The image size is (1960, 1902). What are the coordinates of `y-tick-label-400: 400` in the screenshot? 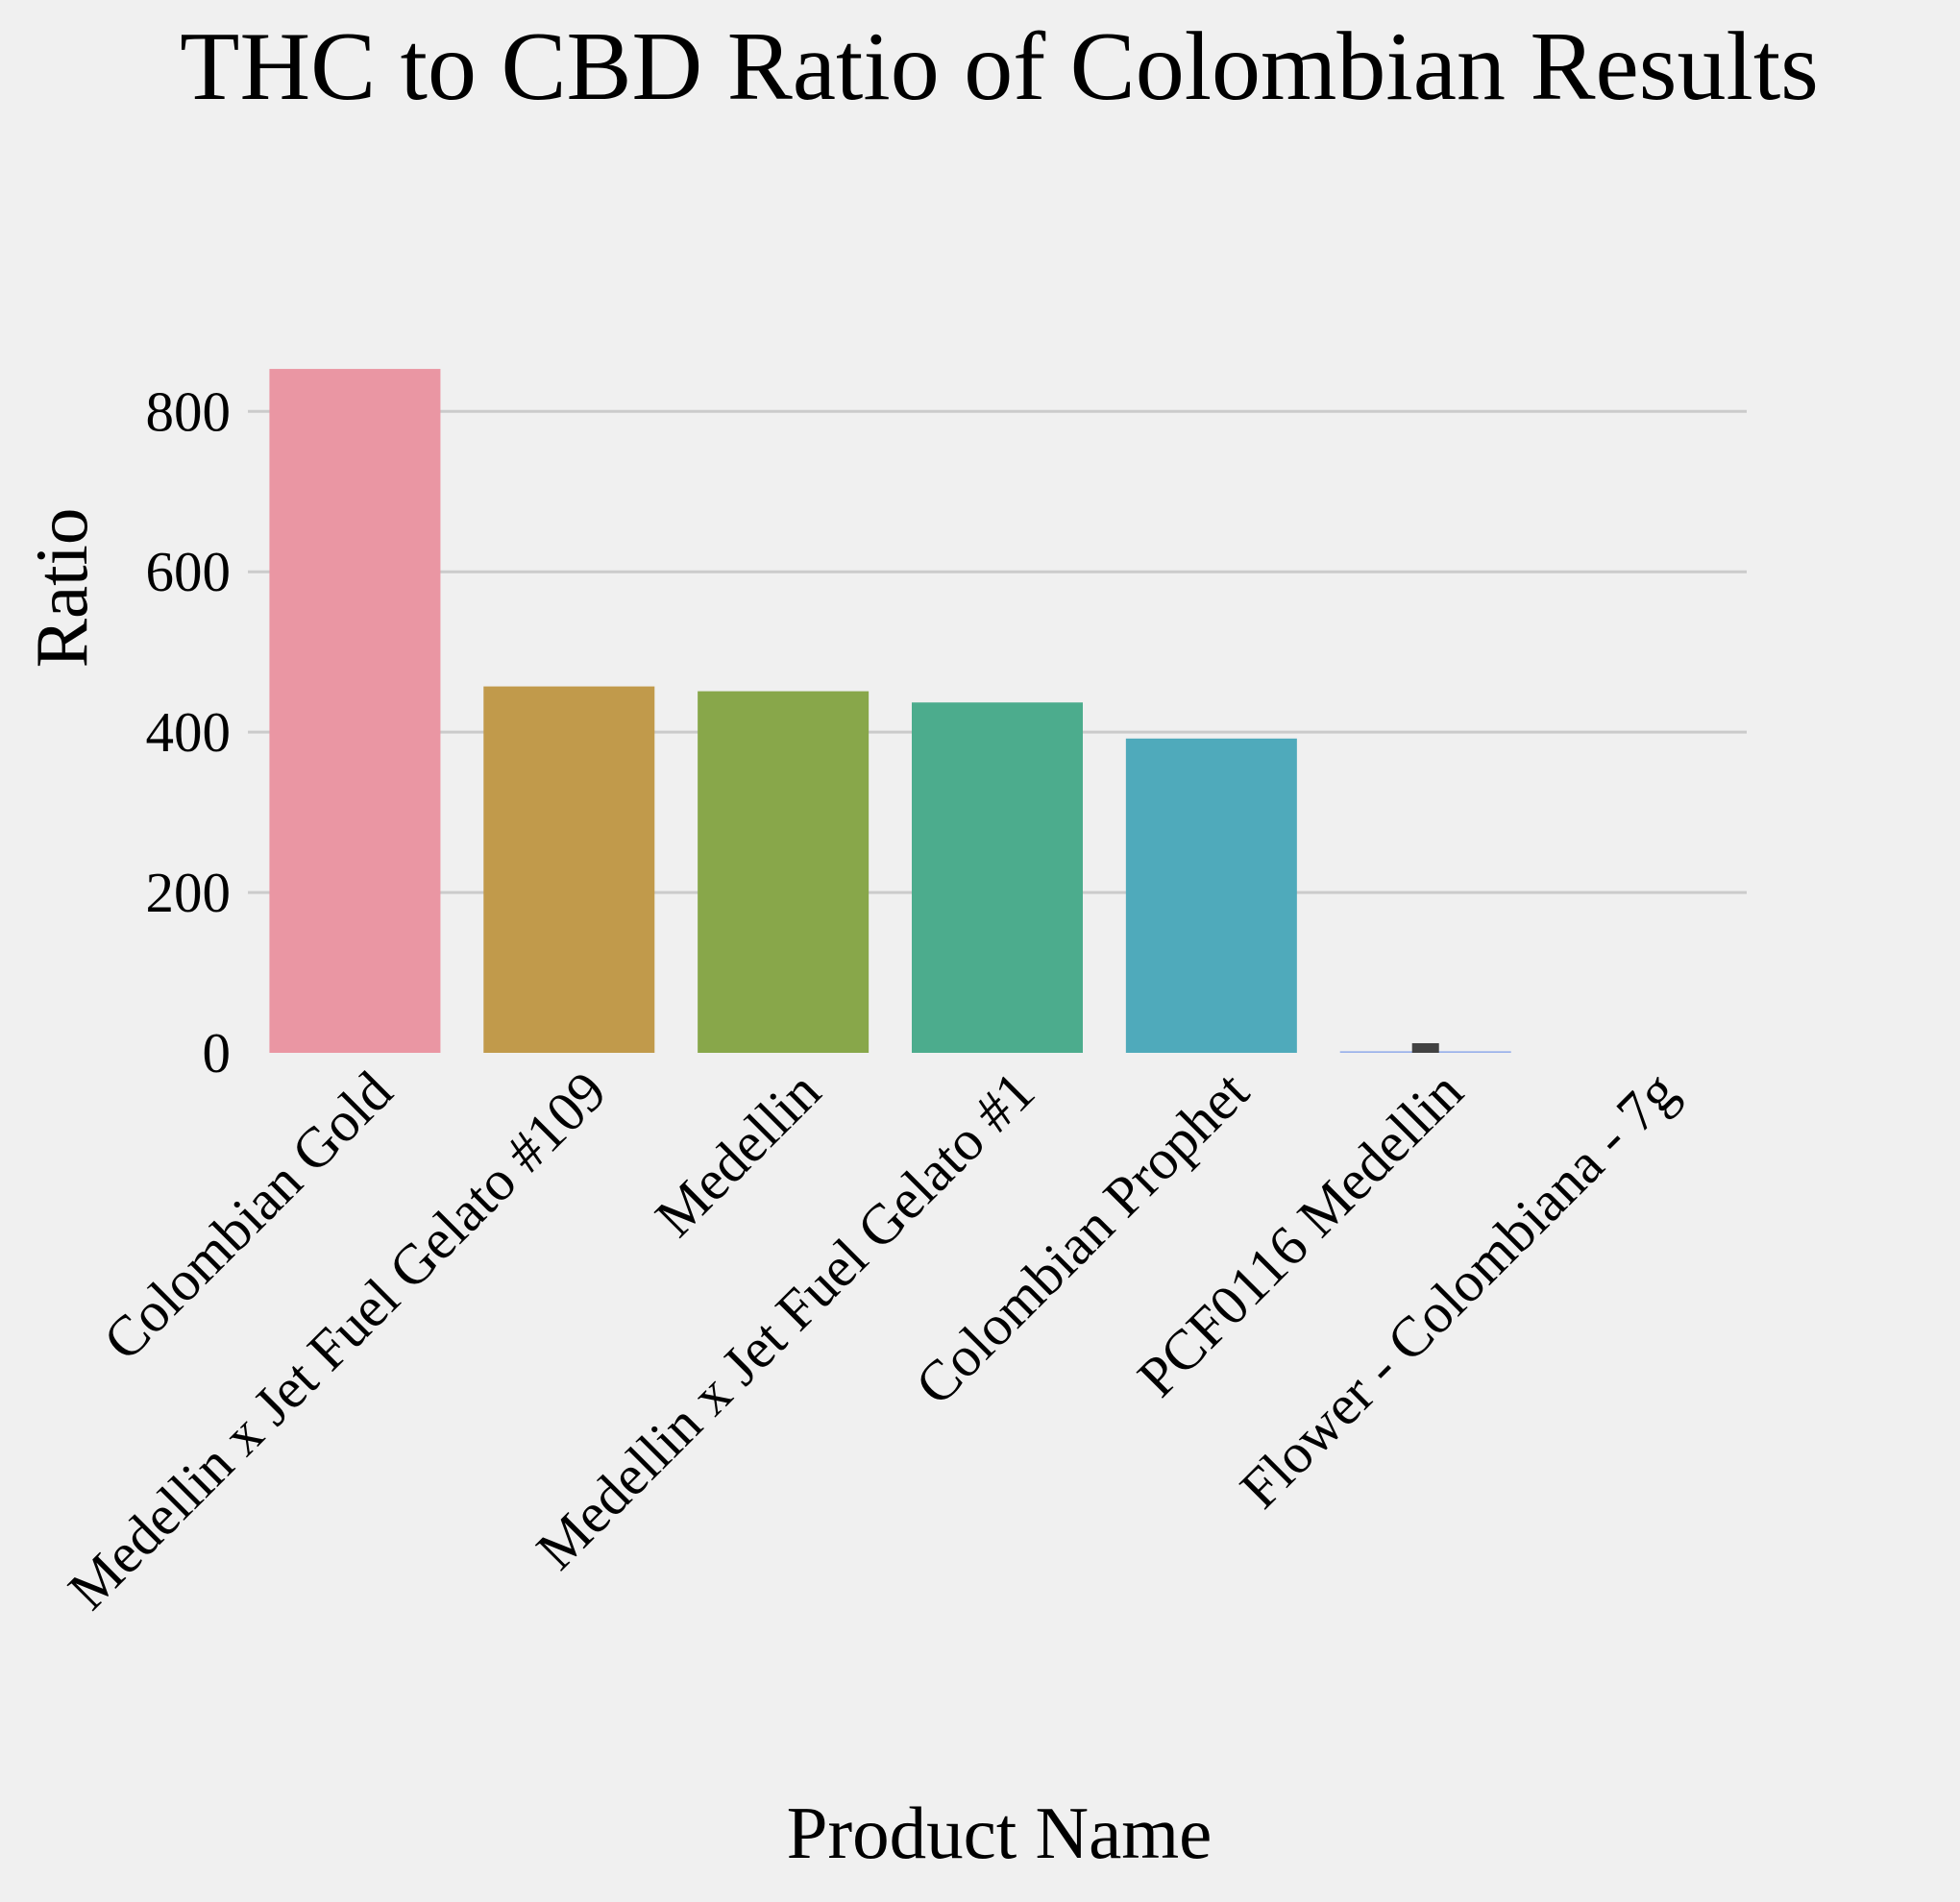 It's located at (189, 732).